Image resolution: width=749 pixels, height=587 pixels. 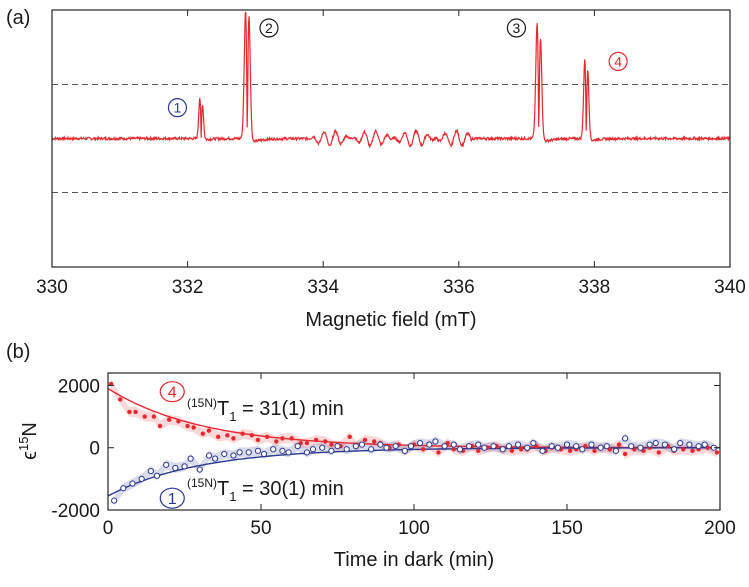 I want to click on series-label-4: 4, so click(x=172, y=392).